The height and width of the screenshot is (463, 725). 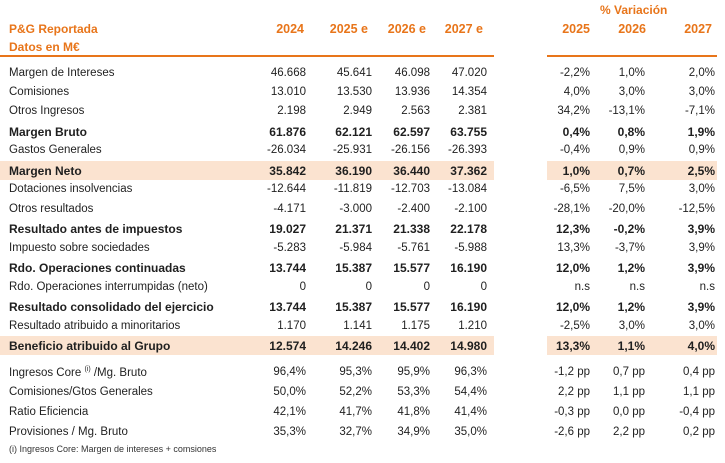 What do you see at coordinates (354, 92) in the screenshot?
I see `value-cell: 13.530` at bounding box center [354, 92].